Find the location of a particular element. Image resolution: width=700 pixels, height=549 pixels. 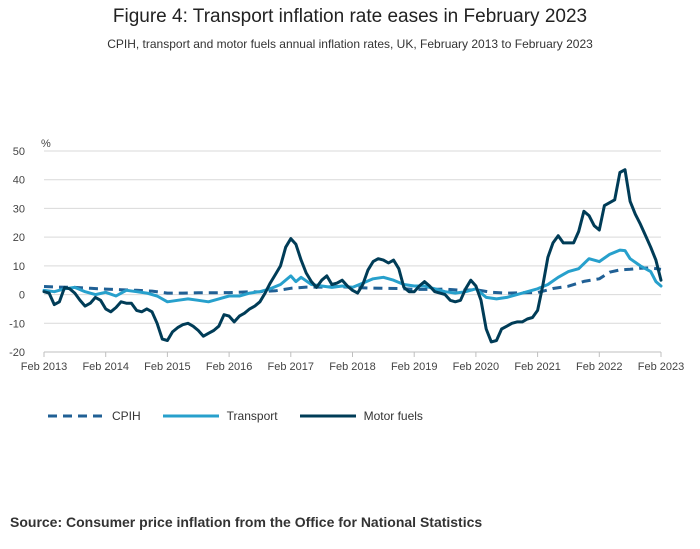

y-tick-label: 50 is located at coordinates (19, 152).